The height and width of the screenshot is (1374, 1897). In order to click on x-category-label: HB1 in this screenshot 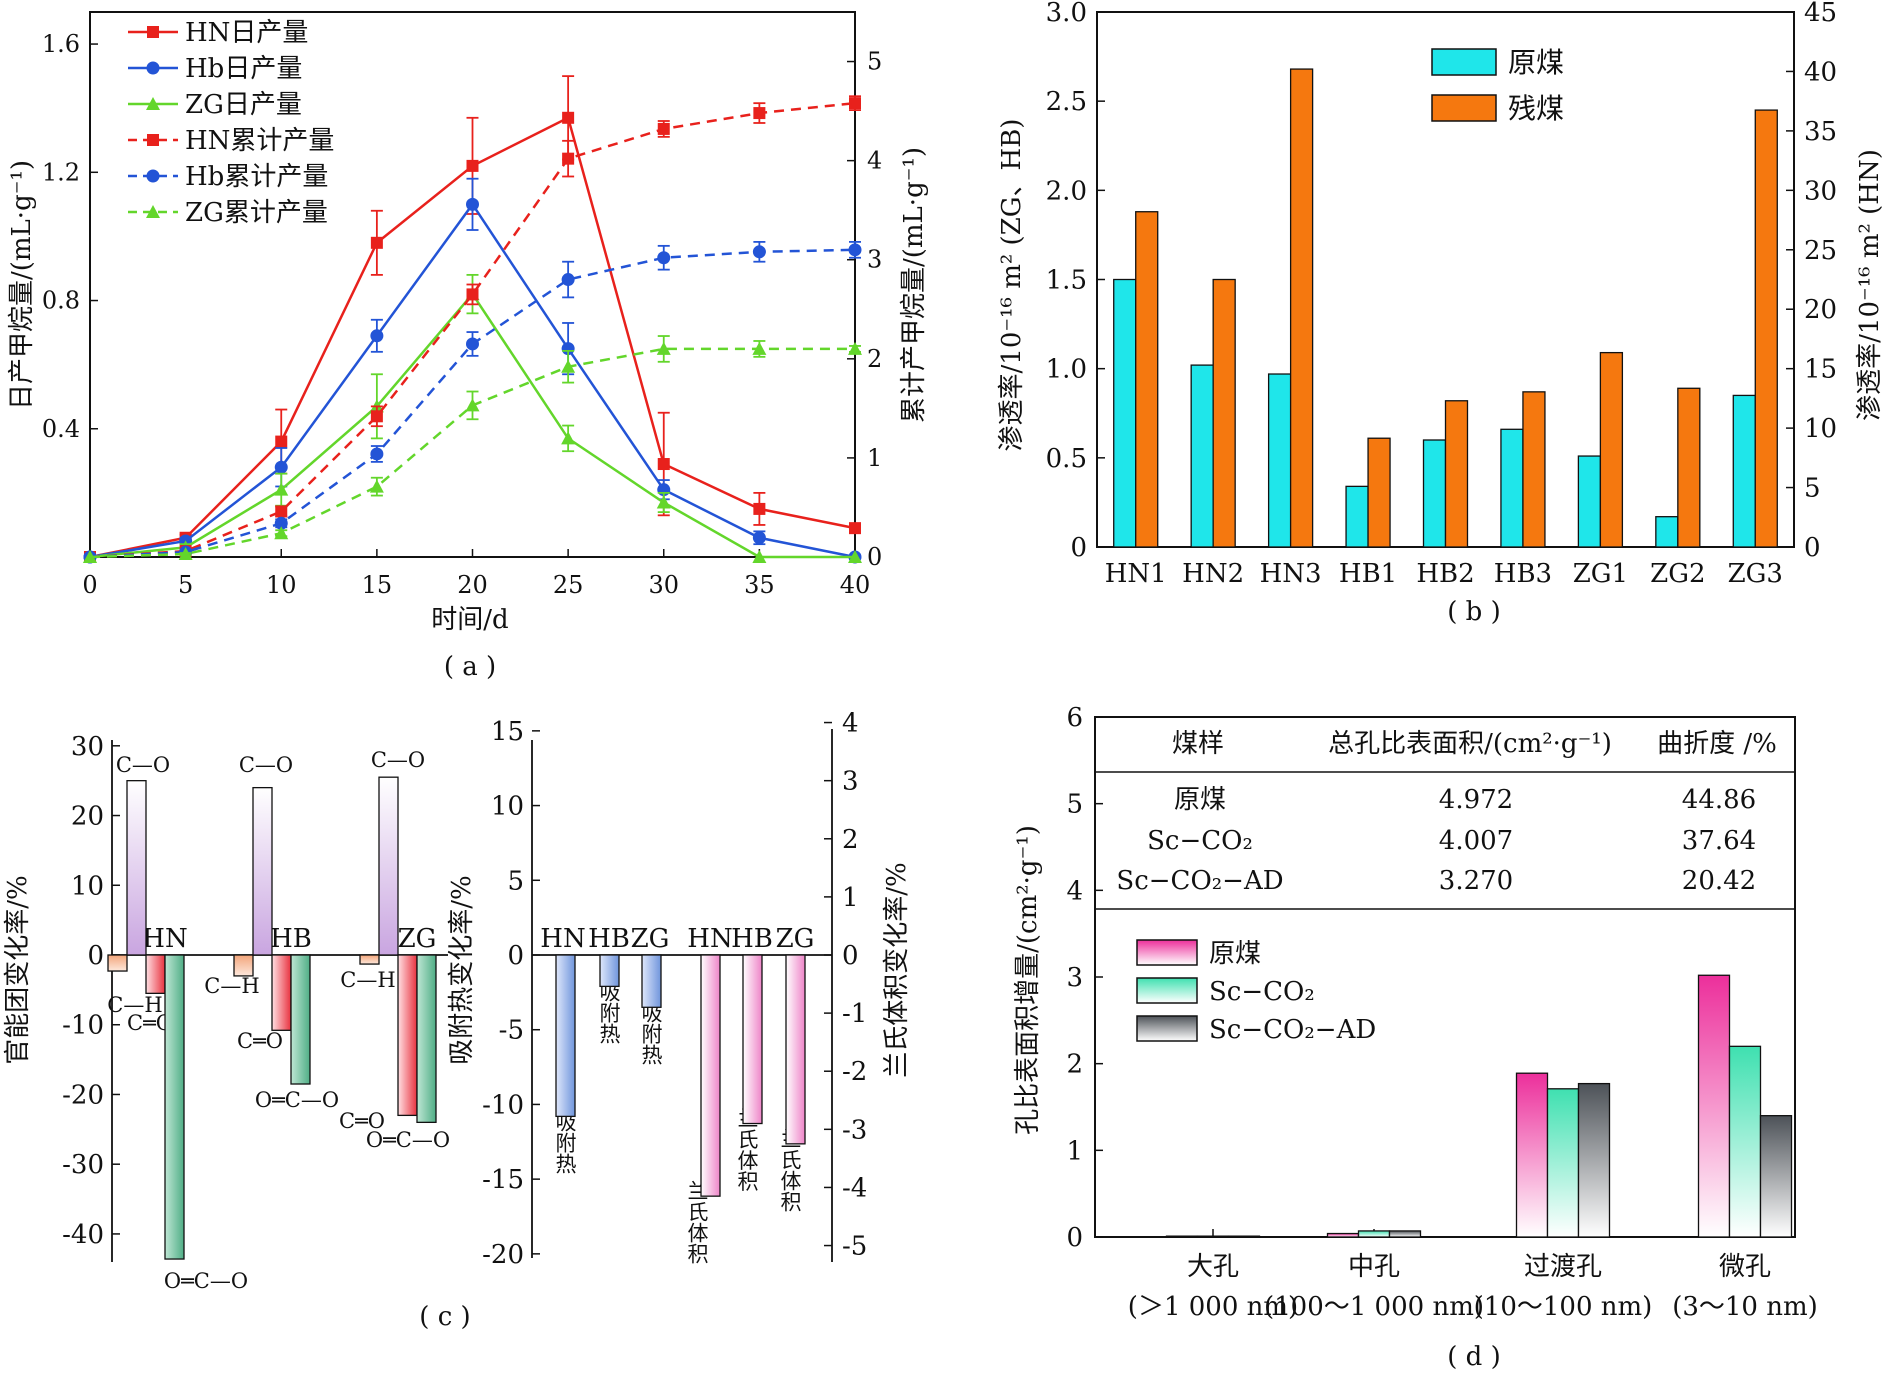, I will do `click(1368, 574)`.